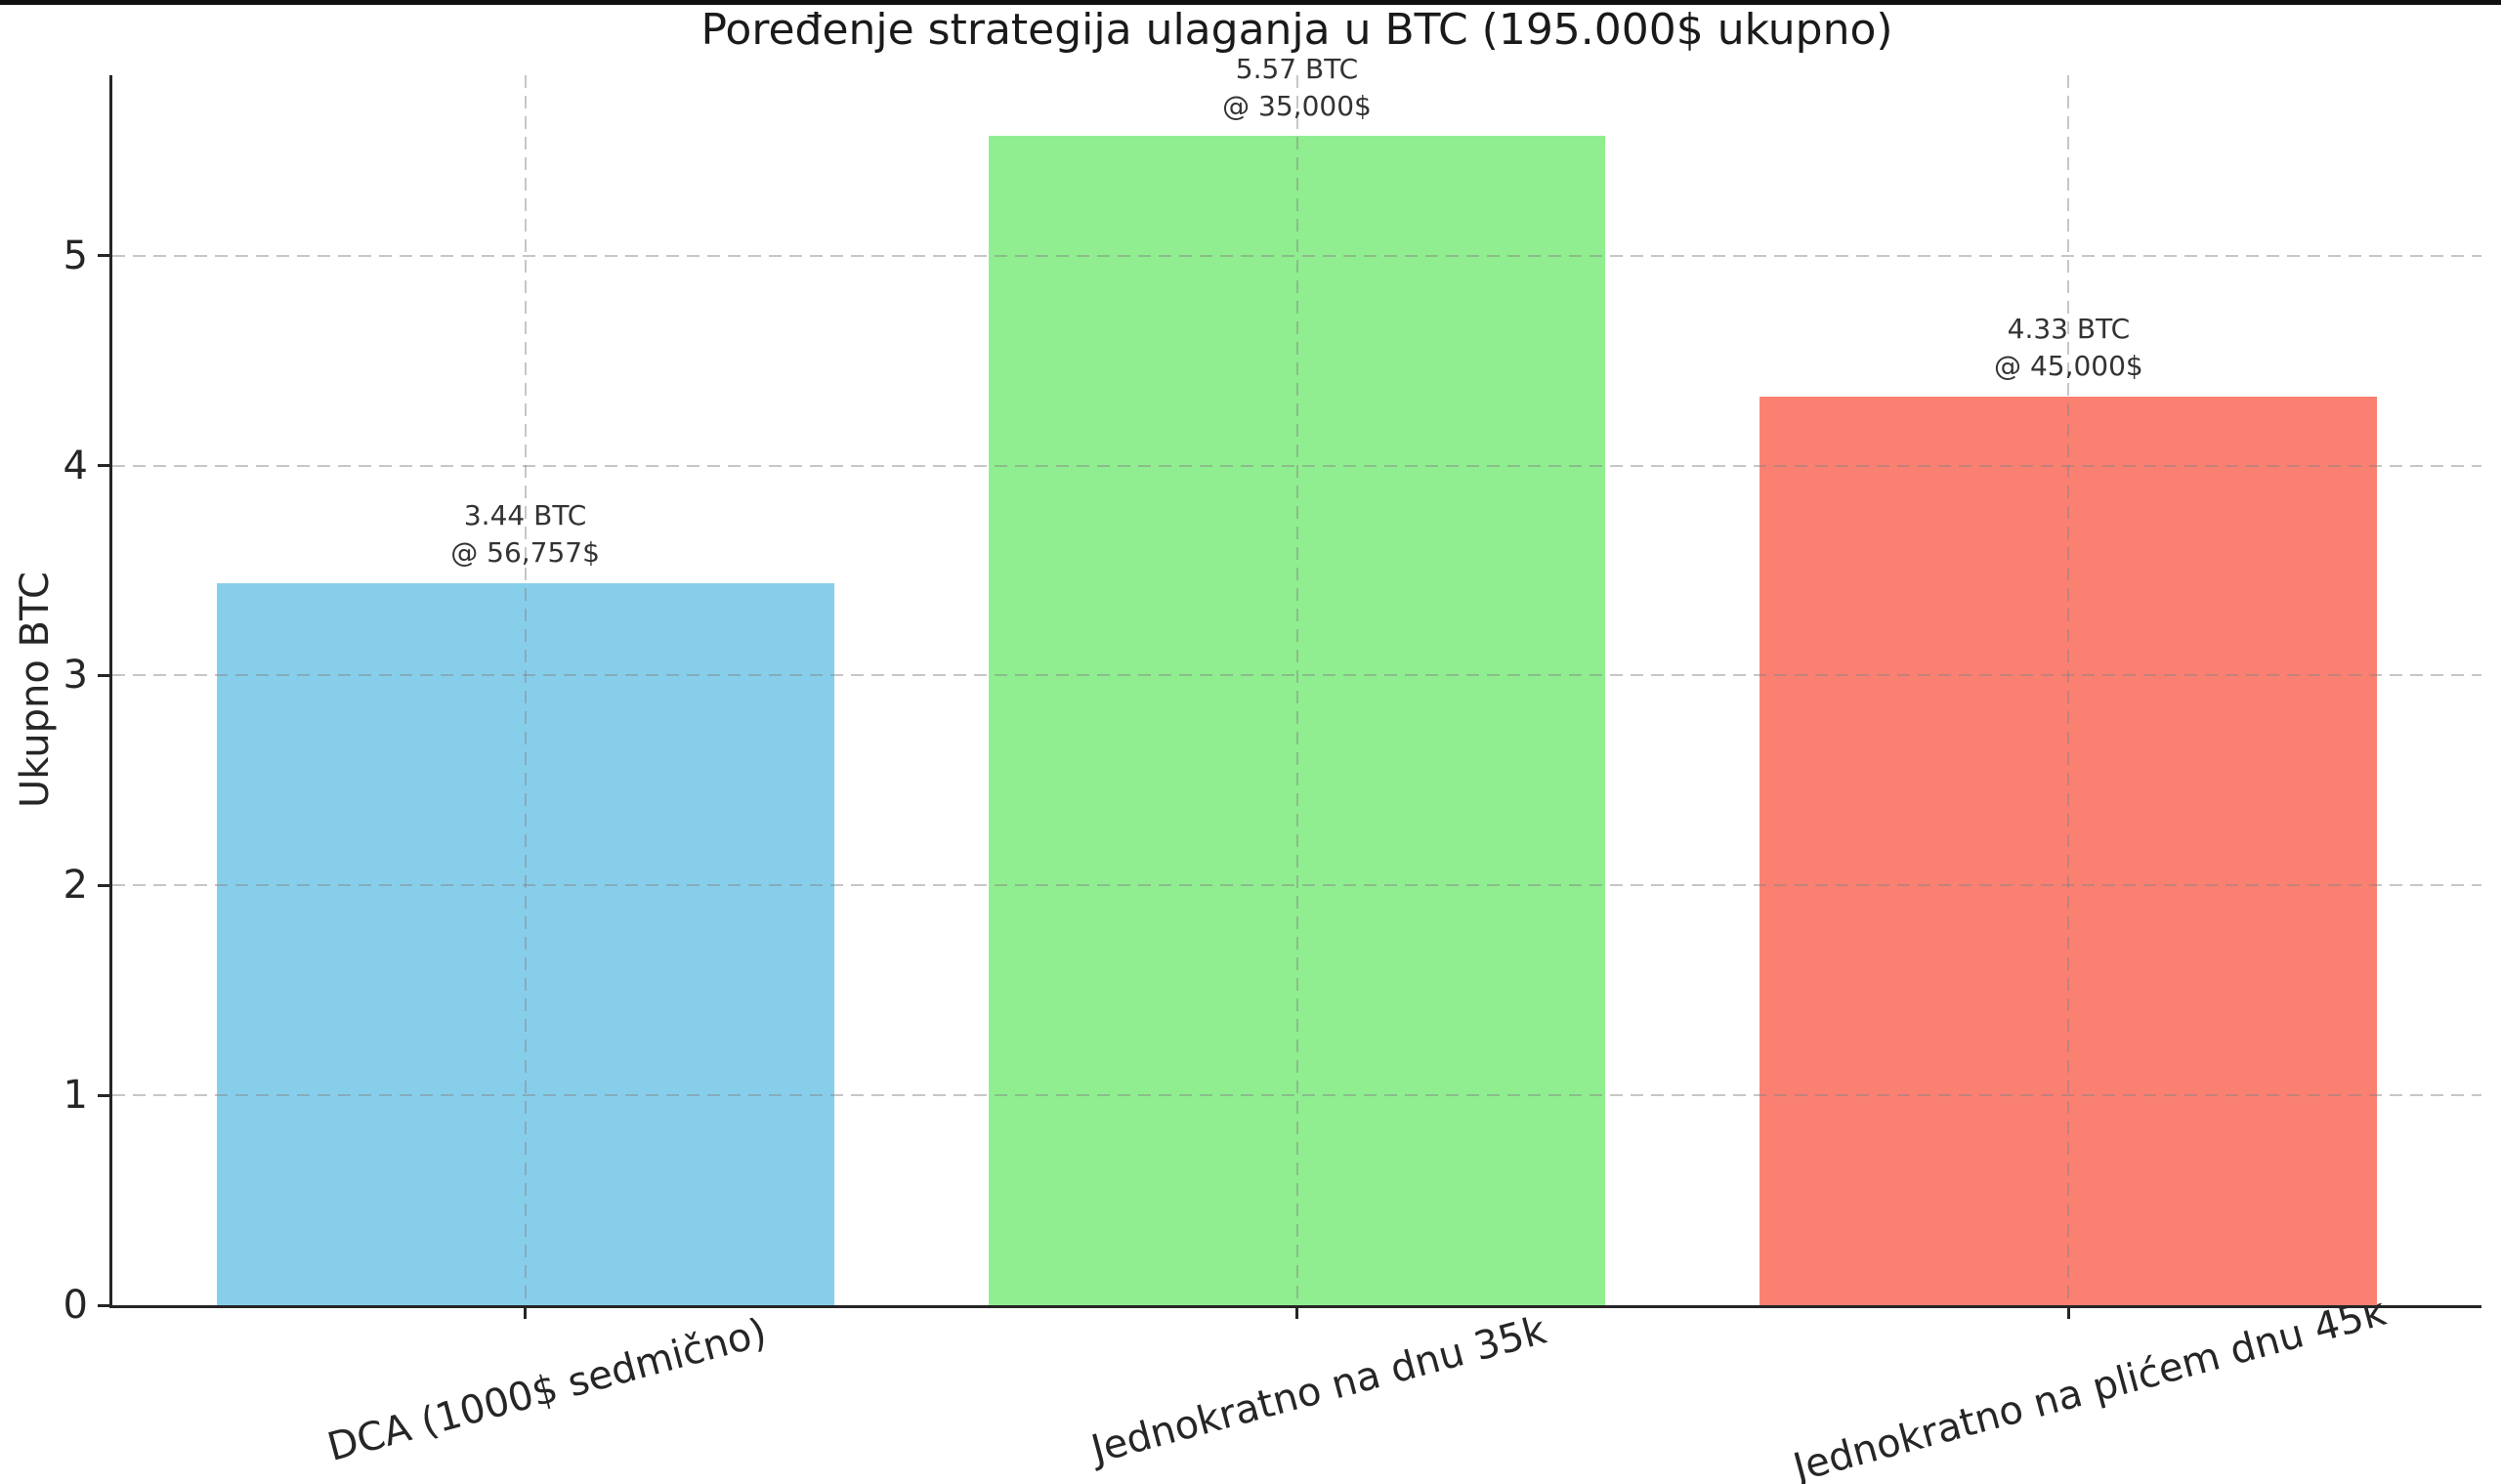 Image resolution: width=2501 pixels, height=1484 pixels. I want to click on y-tick-label-3: 3, so click(75, 676).